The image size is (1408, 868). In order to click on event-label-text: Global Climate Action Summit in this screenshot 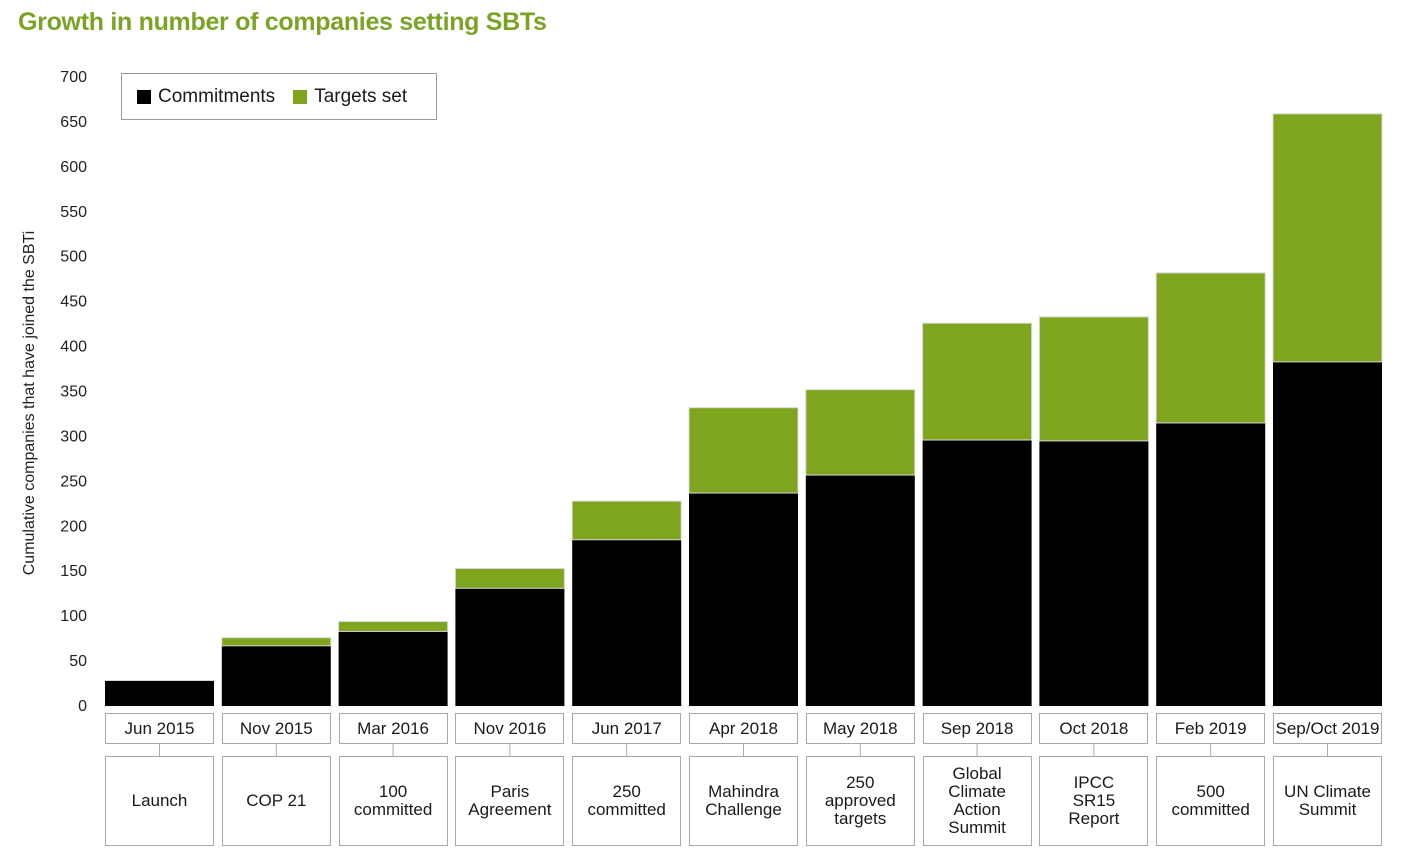, I will do `click(977, 800)`.